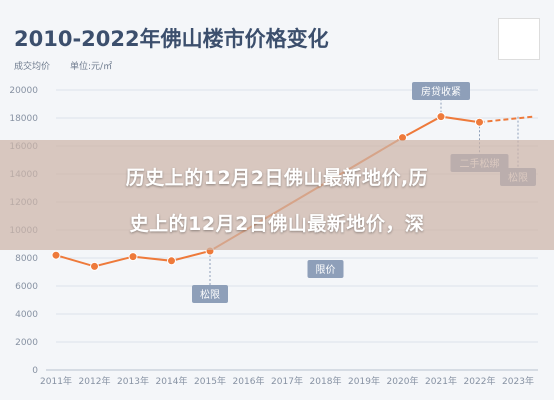  I want to click on x-tick-label: 2018年, so click(326, 381).